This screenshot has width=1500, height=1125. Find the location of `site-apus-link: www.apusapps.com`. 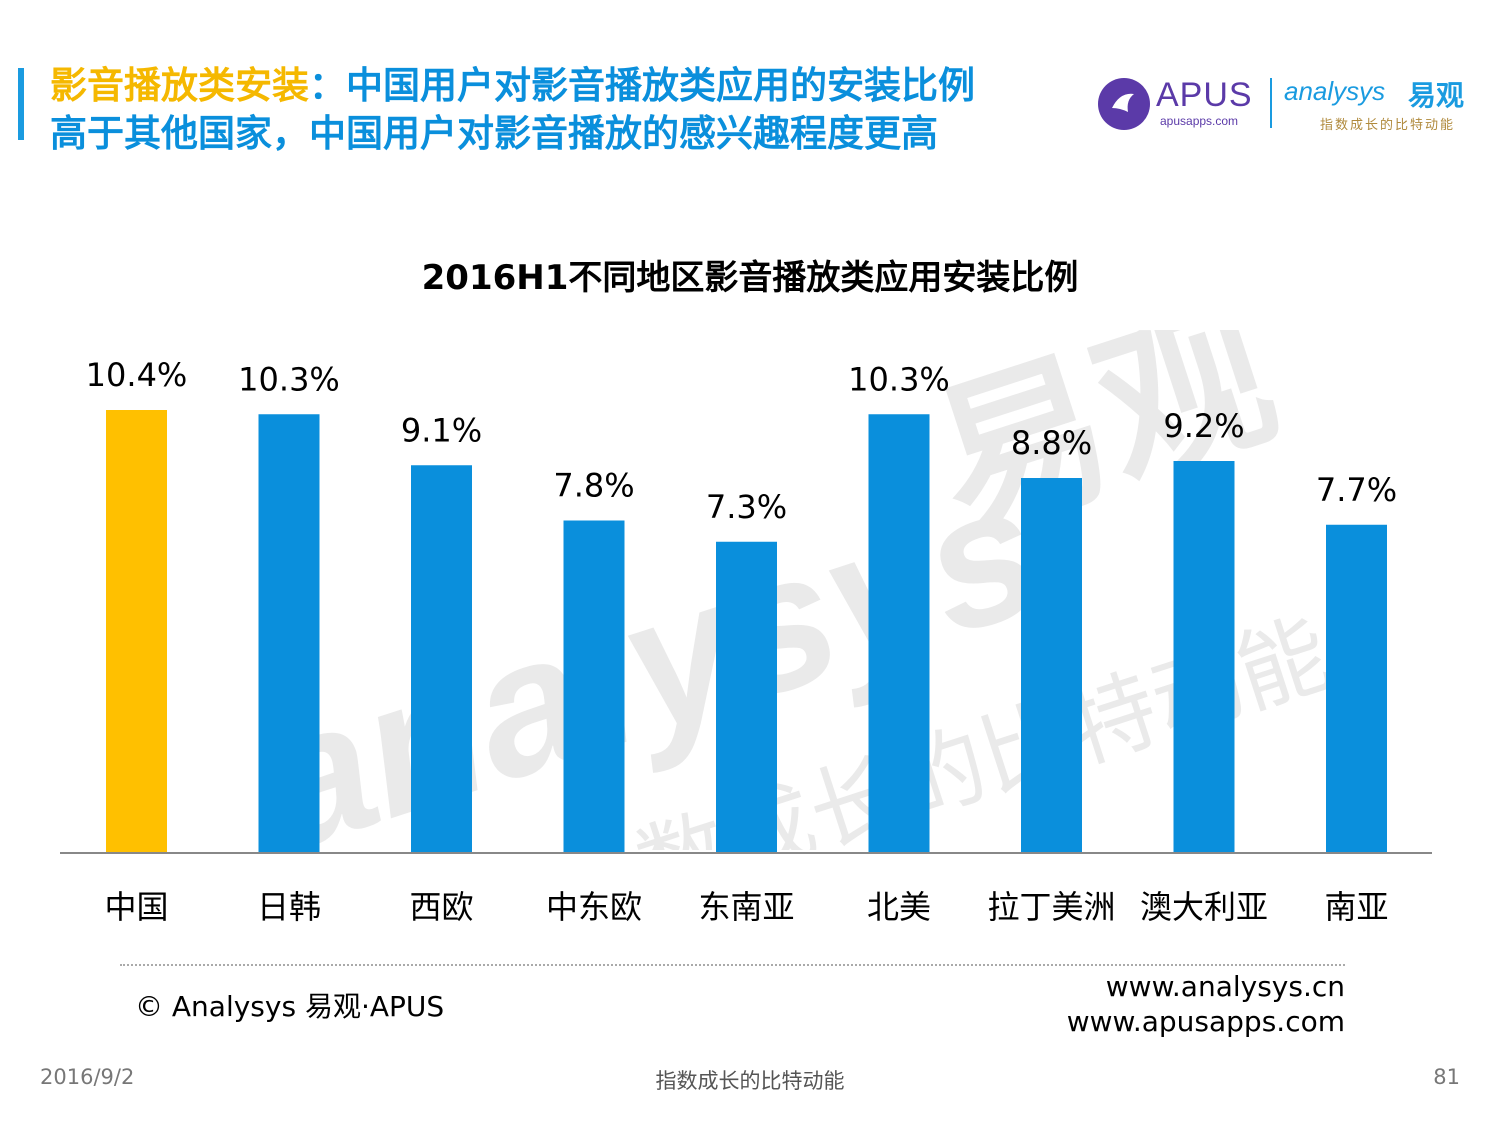

site-apus-link: www.apusapps.com is located at coordinates (1205, 1021).